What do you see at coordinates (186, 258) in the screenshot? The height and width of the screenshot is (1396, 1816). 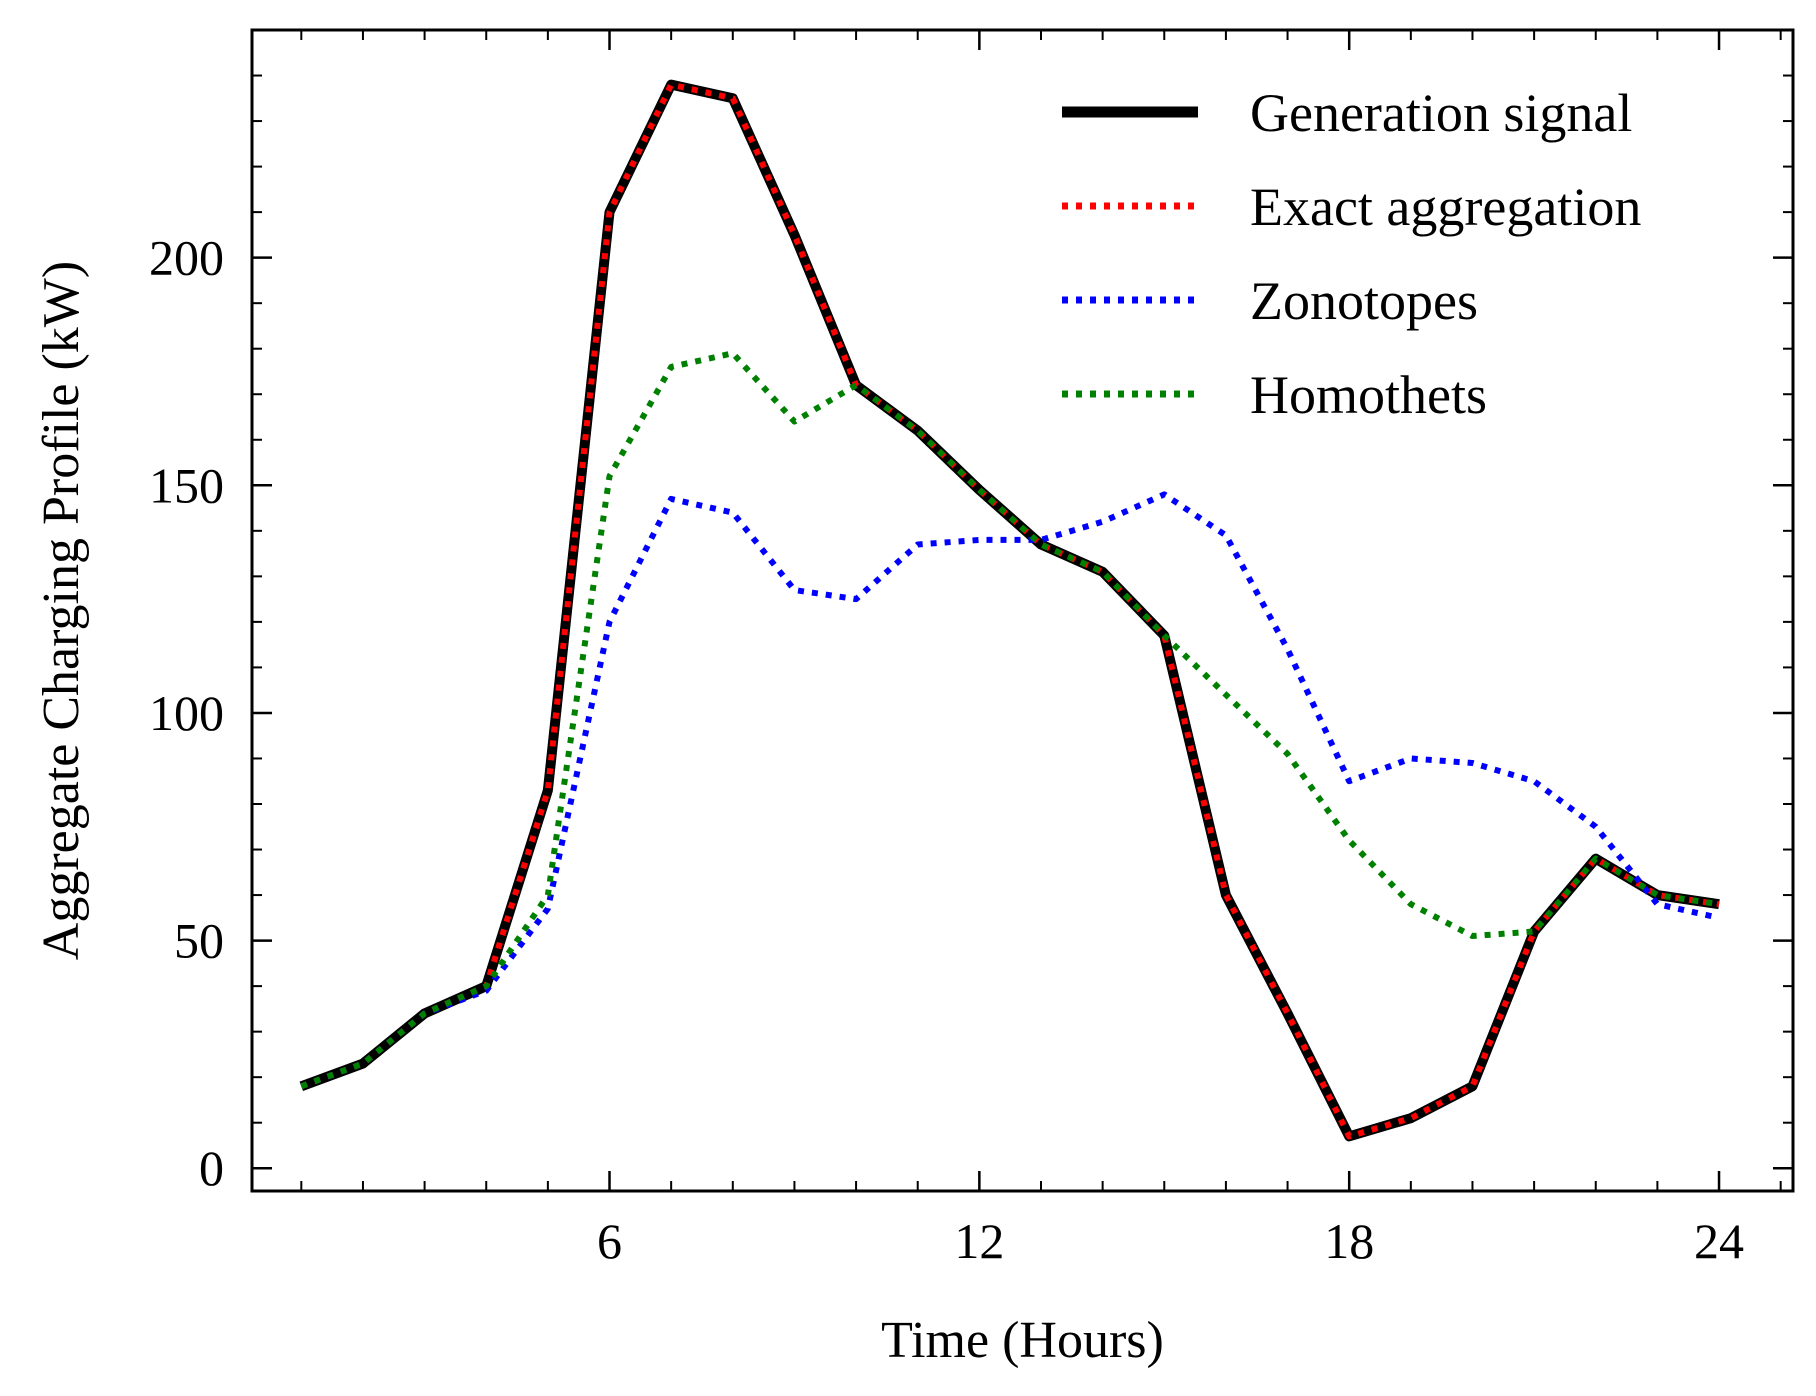 I see `y-tick-label: 200` at bounding box center [186, 258].